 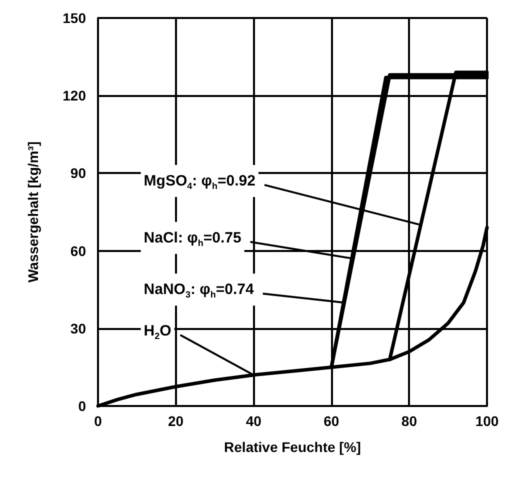 What do you see at coordinates (33, 212) in the screenshot?
I see `y-axis-title: Wassergehalt [kg/m³]` at bounding box center [33, 212].